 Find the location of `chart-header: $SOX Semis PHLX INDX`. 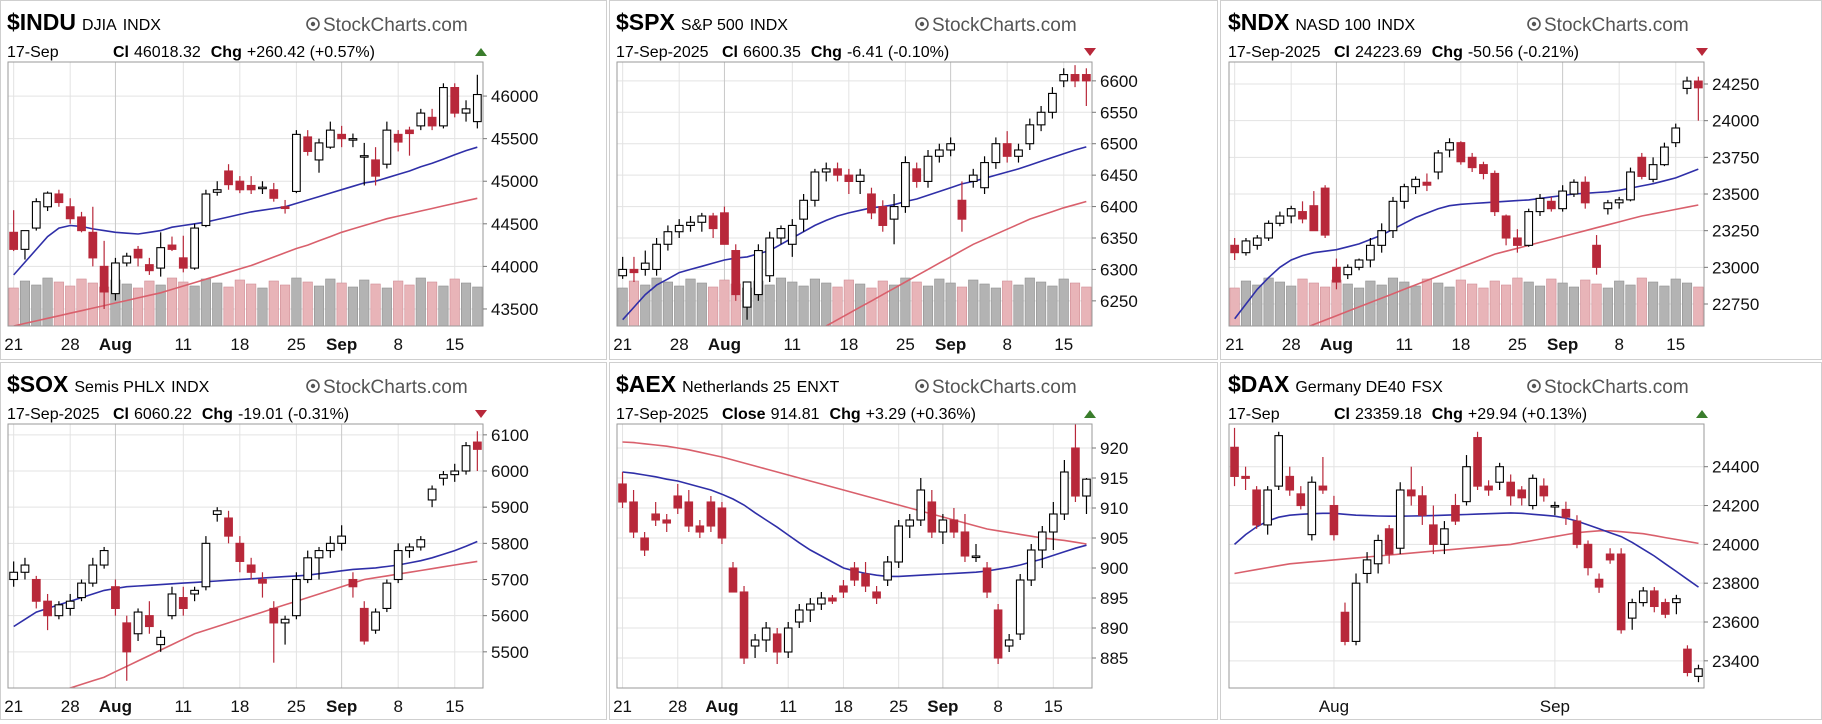

chart-header: $SOX Semis PHLX INDX is located at coordinates (108, 384).